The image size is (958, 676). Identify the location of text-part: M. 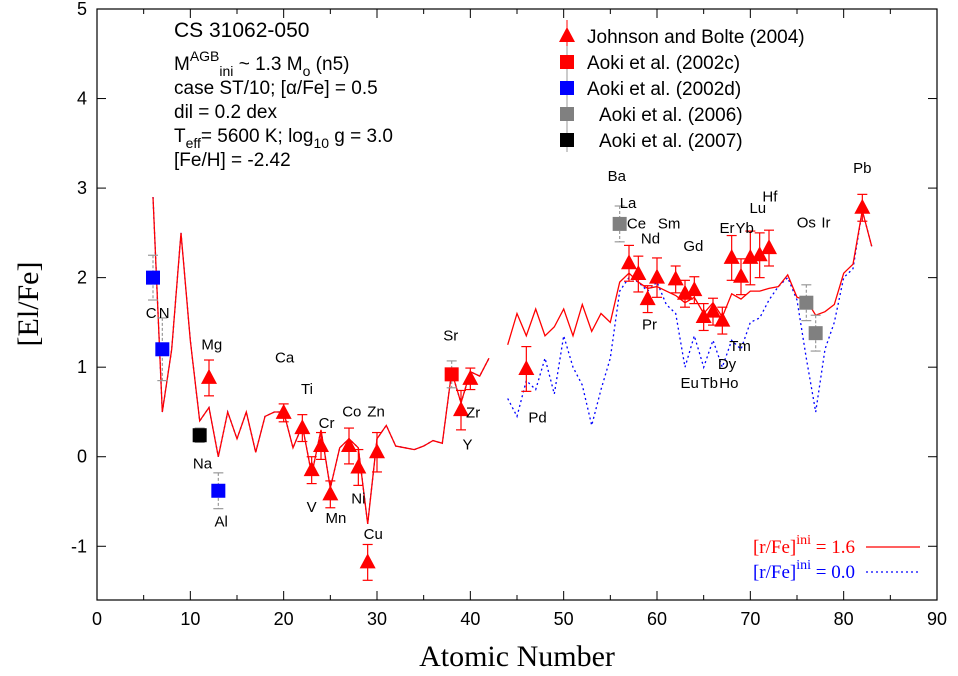
(182, 64).